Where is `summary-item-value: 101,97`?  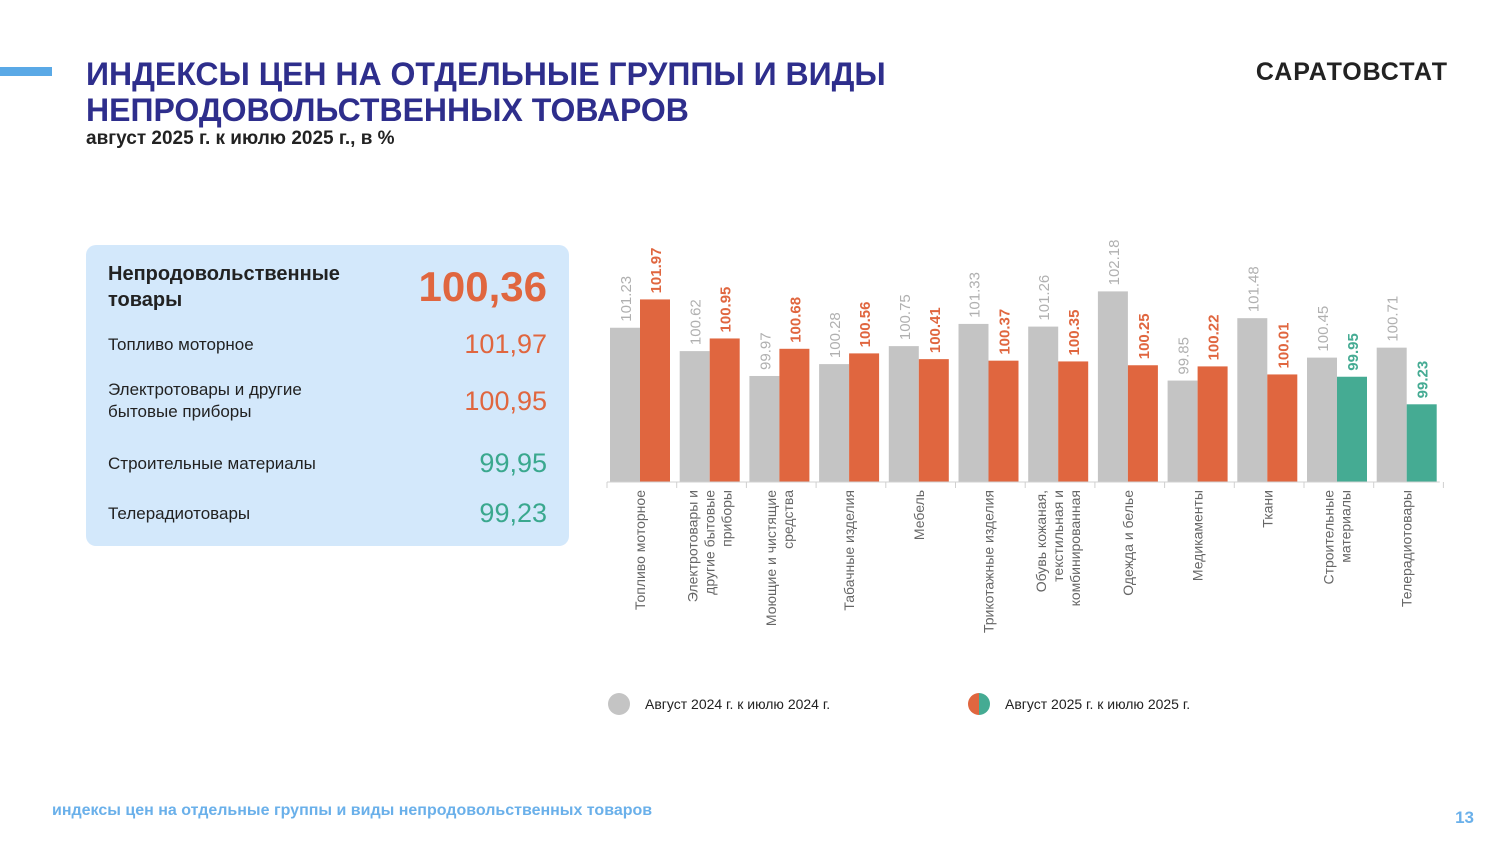 summary-item-value: 101,97 is located at coordinates (505, 344).